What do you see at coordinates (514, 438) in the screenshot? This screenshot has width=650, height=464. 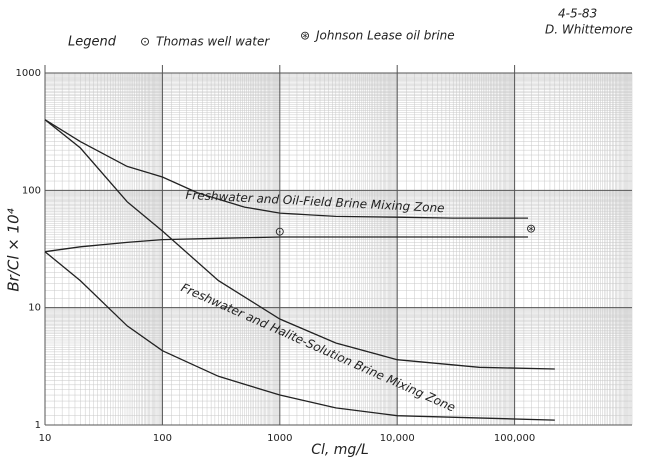 I see `x-tick-label: 100,000` at bounding box center [514, 438].